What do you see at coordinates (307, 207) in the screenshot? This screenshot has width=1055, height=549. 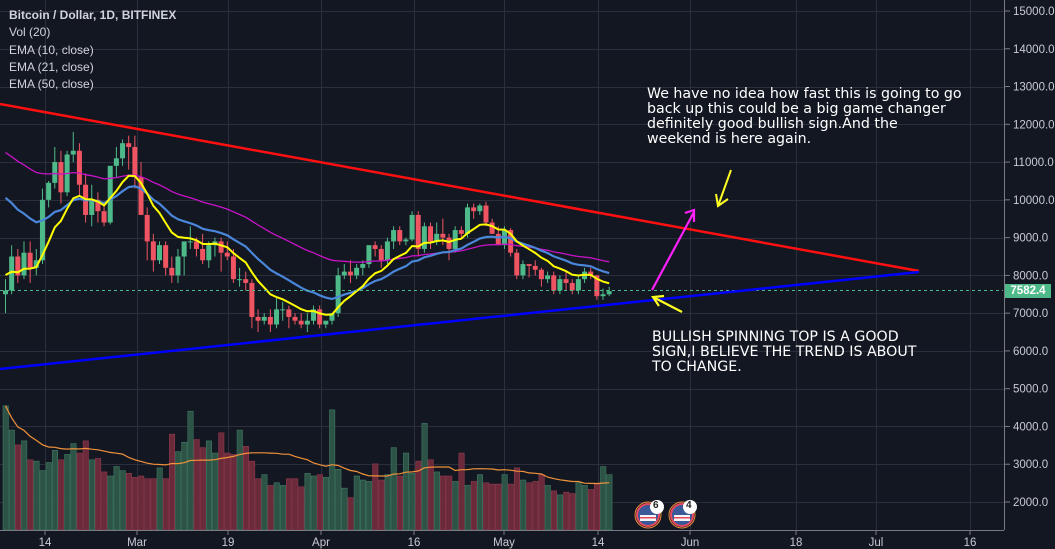 I see `ema-50-line` at bounding box center [307, 207].